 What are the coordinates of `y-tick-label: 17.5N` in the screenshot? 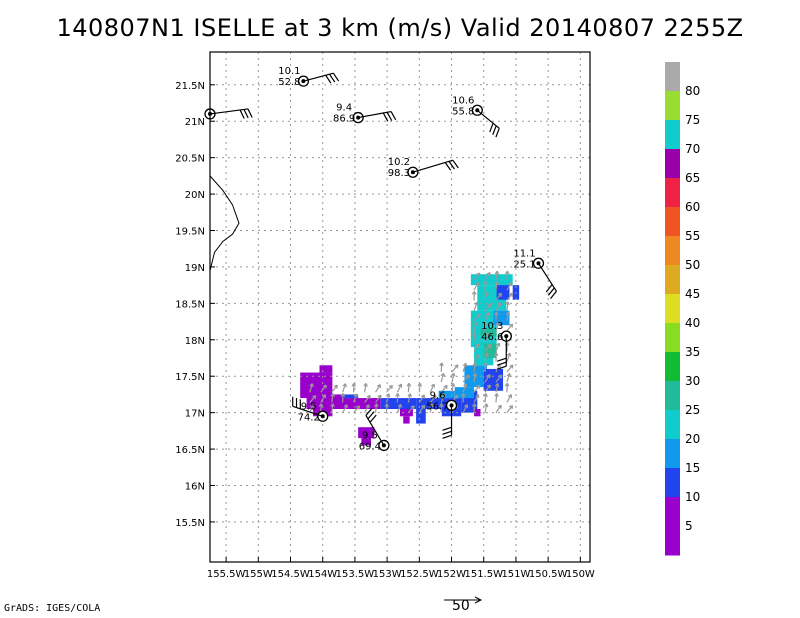 It's located at (190, 377).